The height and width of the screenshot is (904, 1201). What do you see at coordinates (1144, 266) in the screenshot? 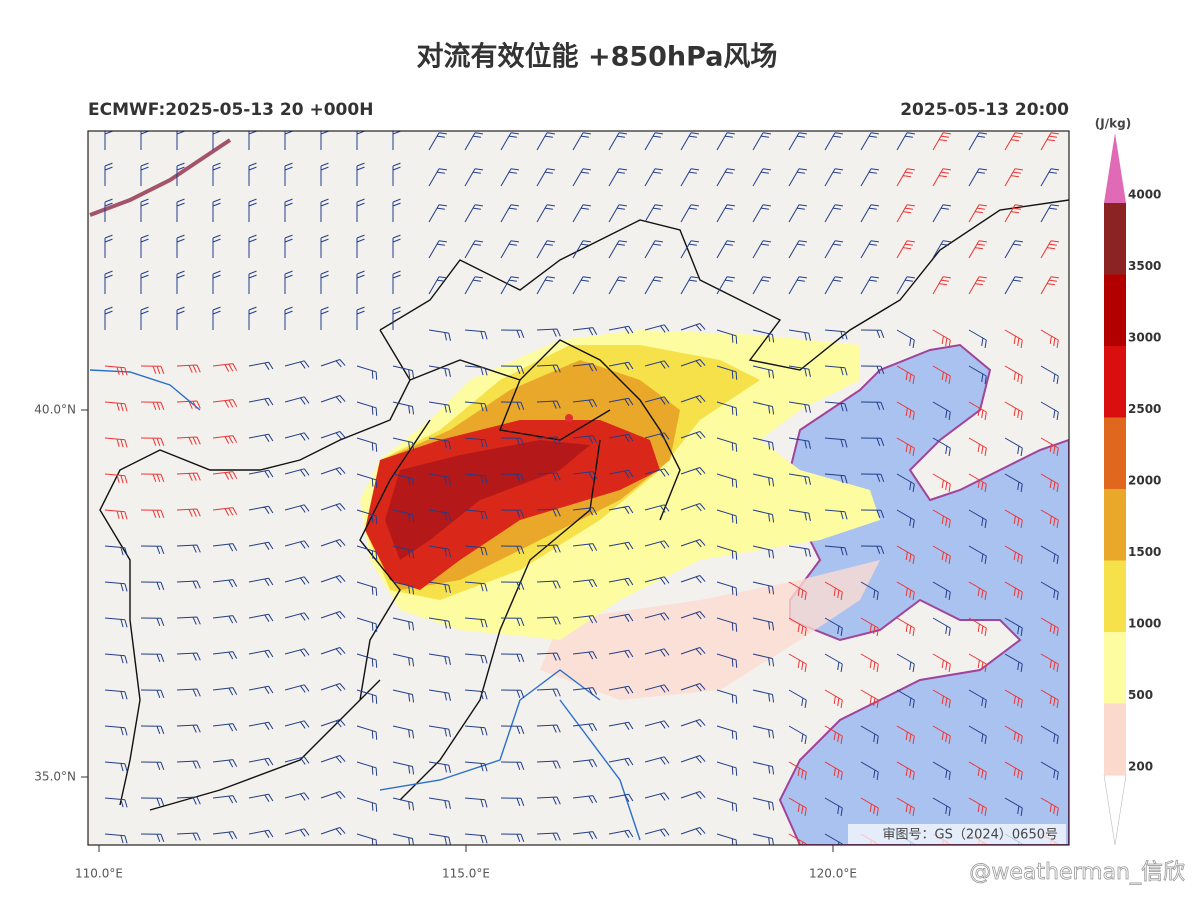
I see `colorbar-label: 3500` at bounding box center [1144, 266].